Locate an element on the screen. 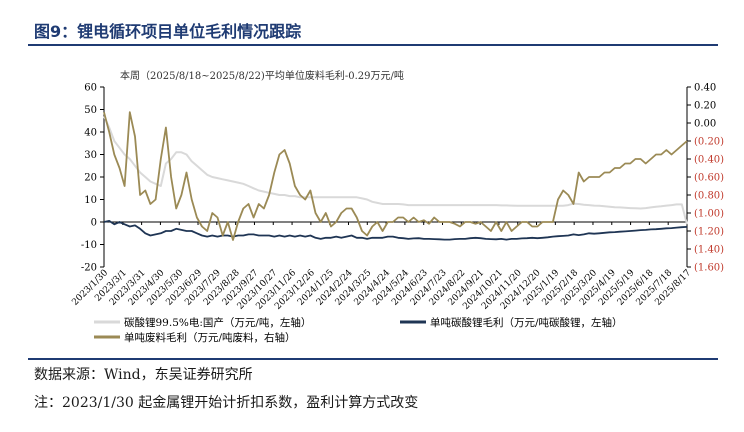 The width and height of the screenshot is (744, 432). chart-annotation: 本周（2025/8/18~2025/8/22)平均单位废料毛利-0.29万元/吨 is located at coordinates (262, 75).